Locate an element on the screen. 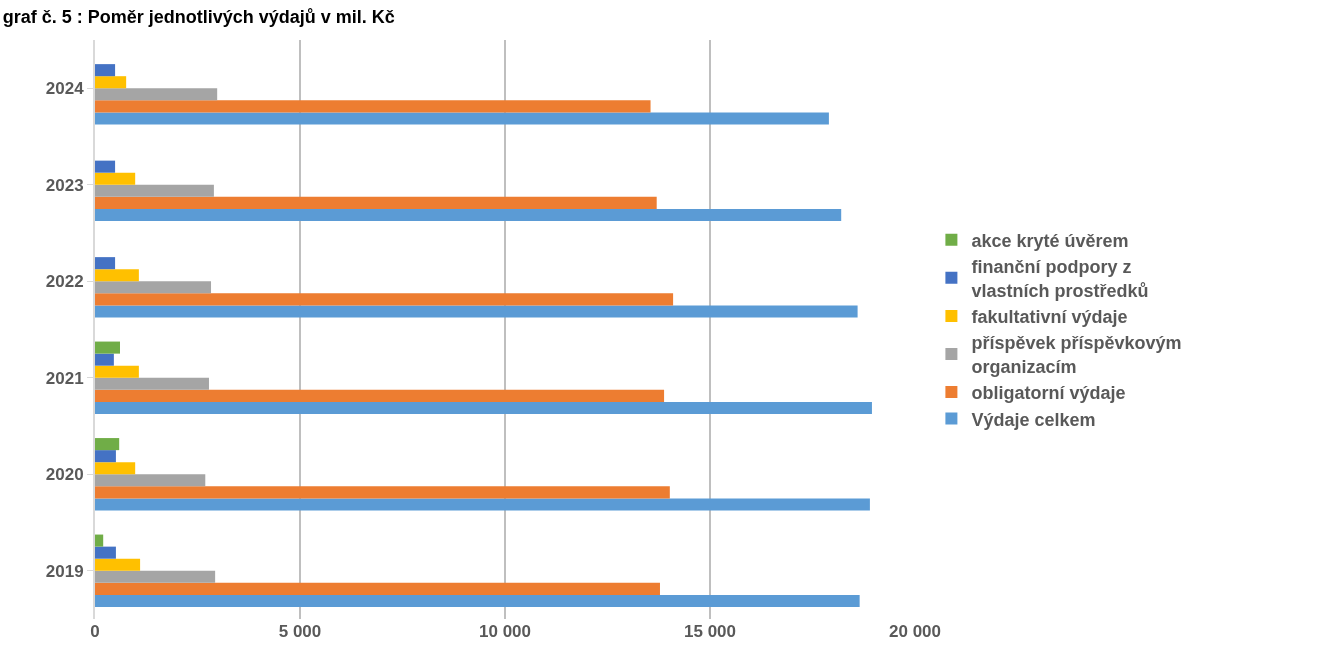 The width and height of the screenshot is (1322, 664). x-tick-label: 10 000 is located at coordinates (505, 631).